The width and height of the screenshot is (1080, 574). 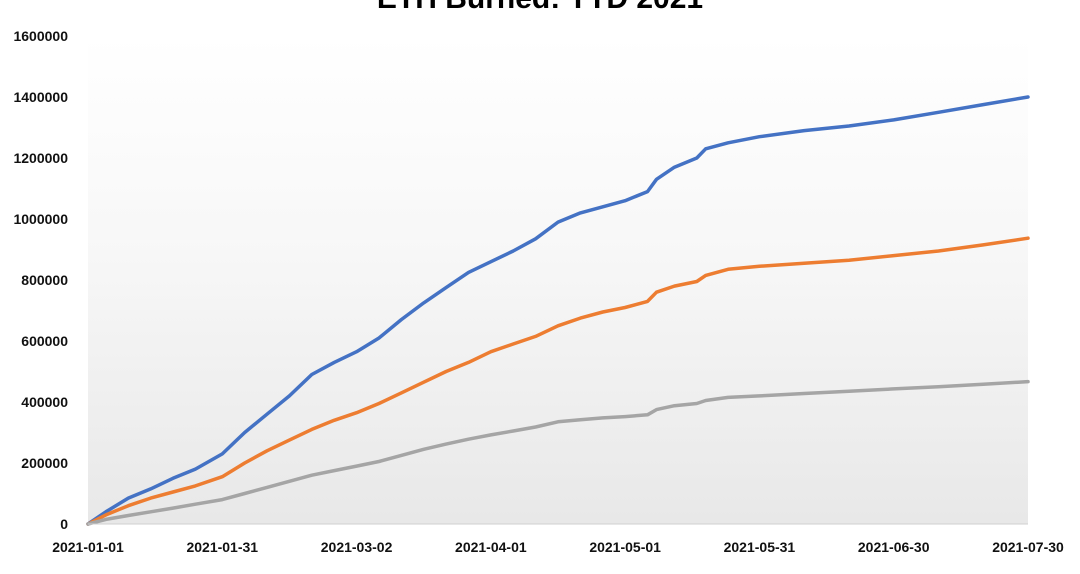 What do you see at coordinates (357, 547) in the screenshot?
I see `x-tick-label: 2021-03-02` at bounding box center [357, 547].